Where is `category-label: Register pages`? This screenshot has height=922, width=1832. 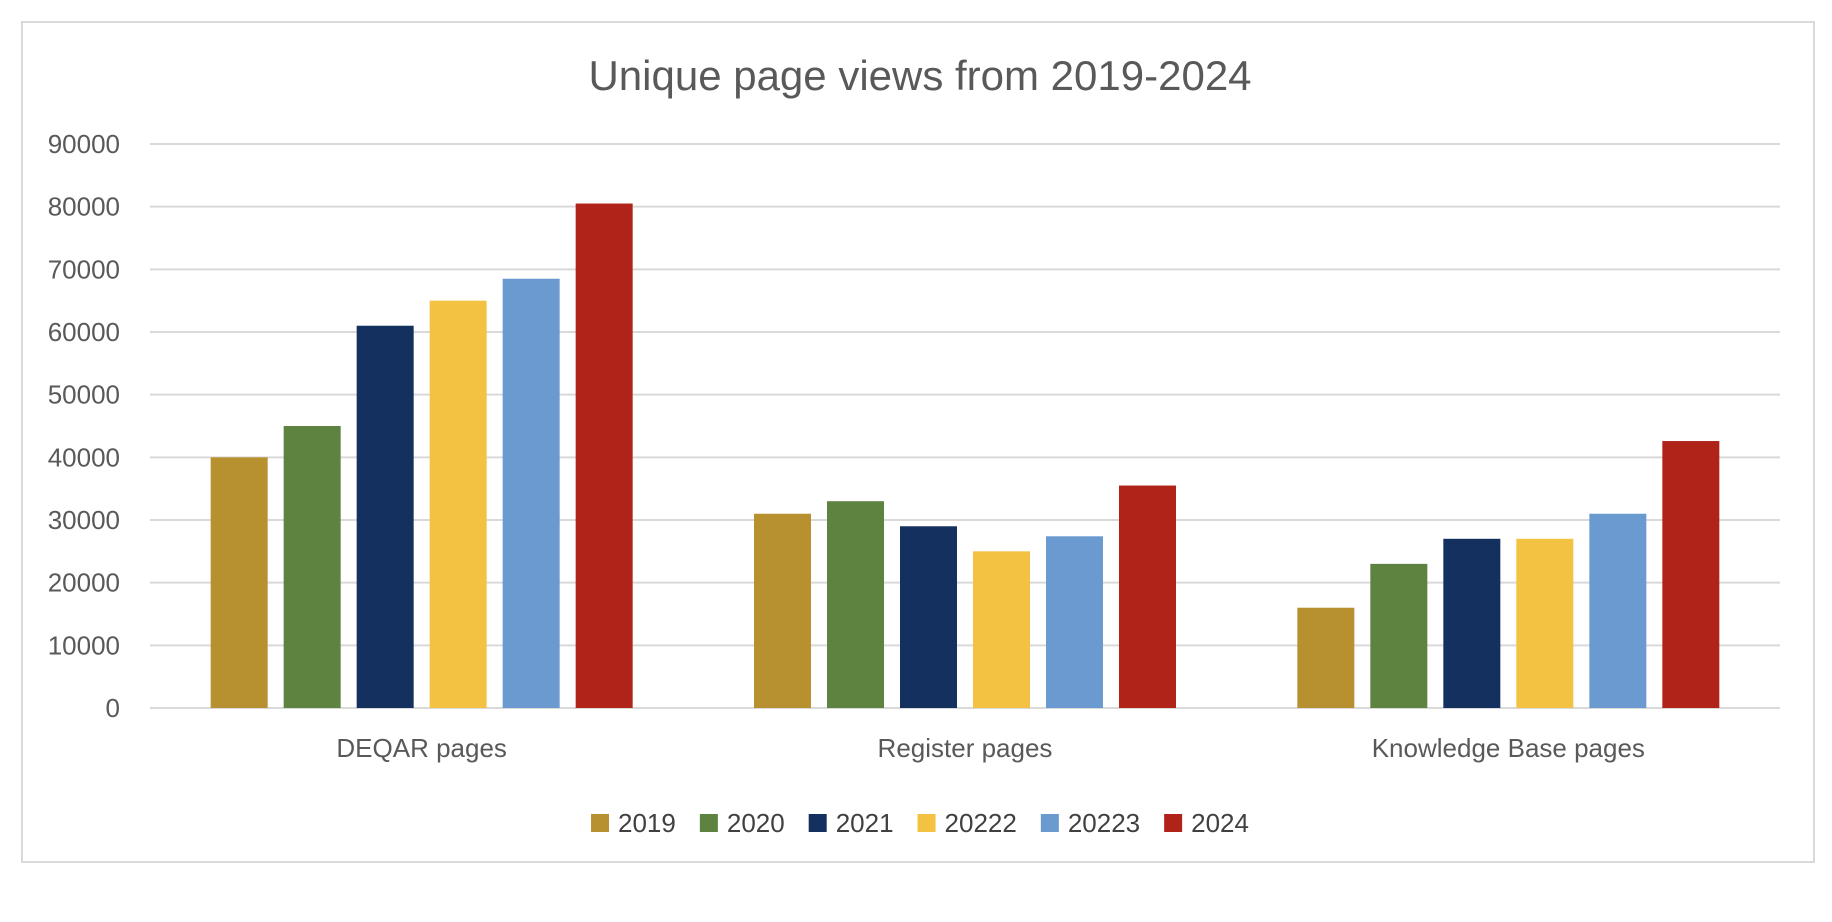
category-label: Register pages is located at coordinates (965, 748).